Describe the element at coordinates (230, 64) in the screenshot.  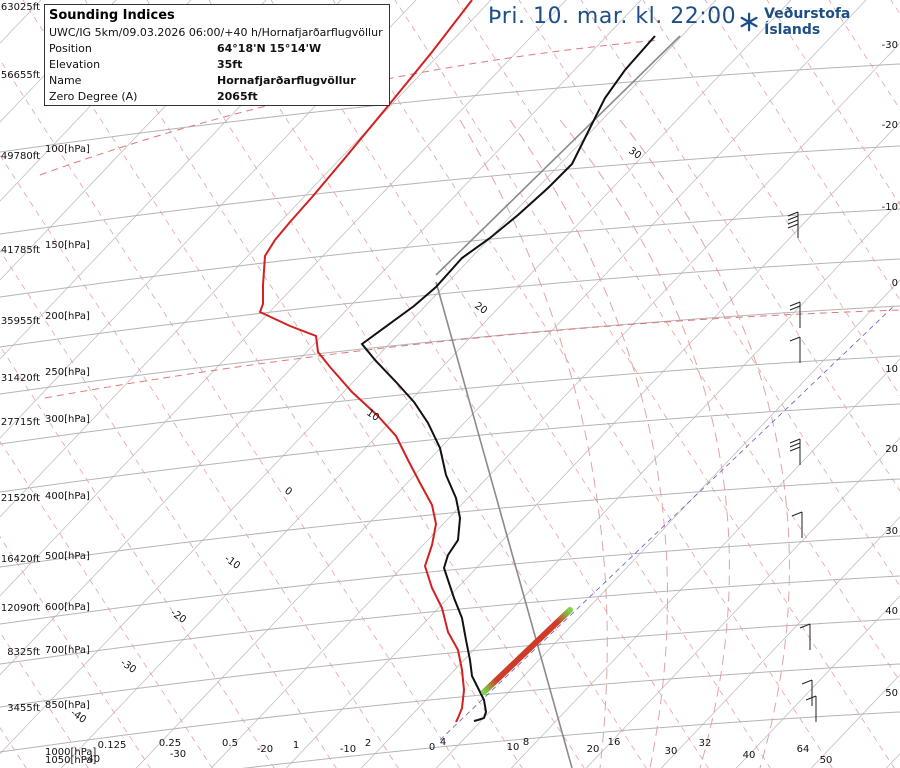
I see `info-value: 35ft` at that location.